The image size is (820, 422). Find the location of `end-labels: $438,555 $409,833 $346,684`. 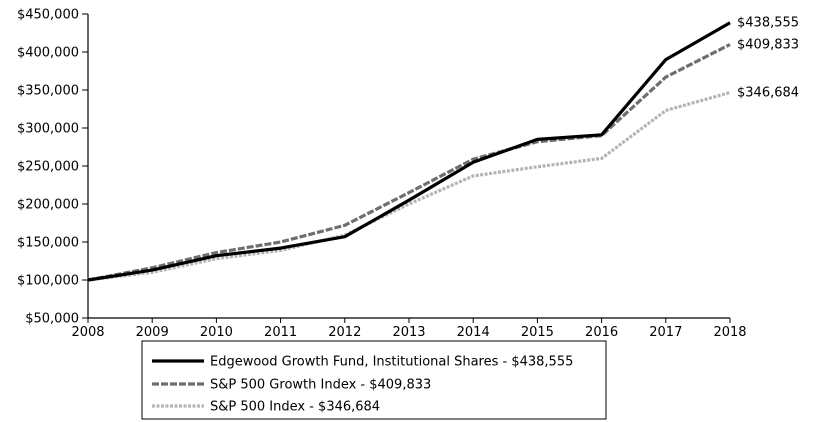

end-labels: $438,555 $409,833 $346,684 is located at coordinates (768, 58).